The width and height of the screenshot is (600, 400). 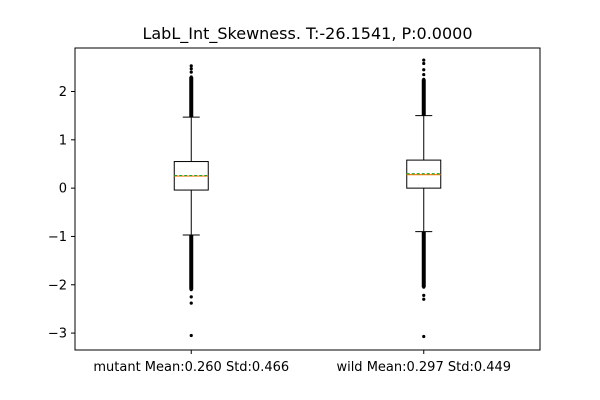 I want to click on y-tick-label: −3, so click(x=57, y=334).